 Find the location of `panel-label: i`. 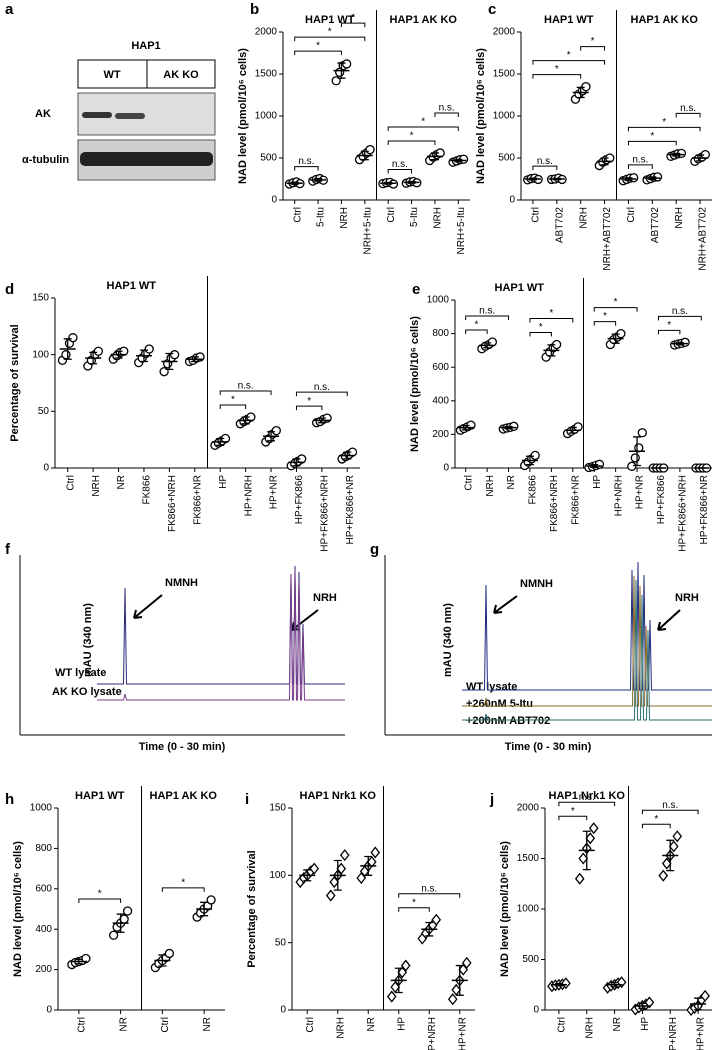

panel-label: i is located at coordinates (247, 799).